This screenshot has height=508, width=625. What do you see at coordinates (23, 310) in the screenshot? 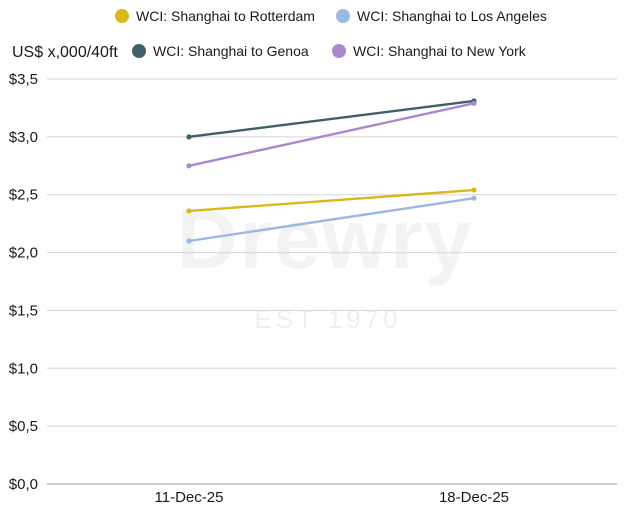
I see `y-tick-label: $1,5` at bounding box center [23, 310].